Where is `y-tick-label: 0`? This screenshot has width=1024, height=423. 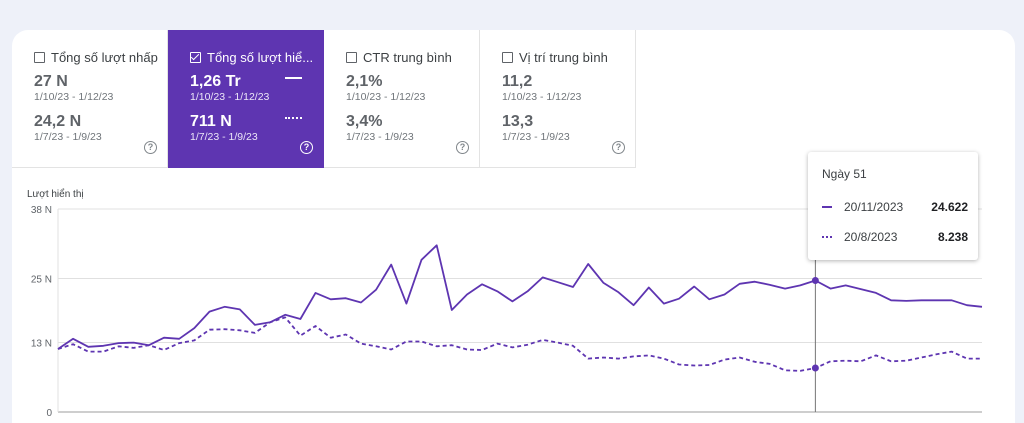
y-tick-label: 0 is located at coordinates (49, 413).